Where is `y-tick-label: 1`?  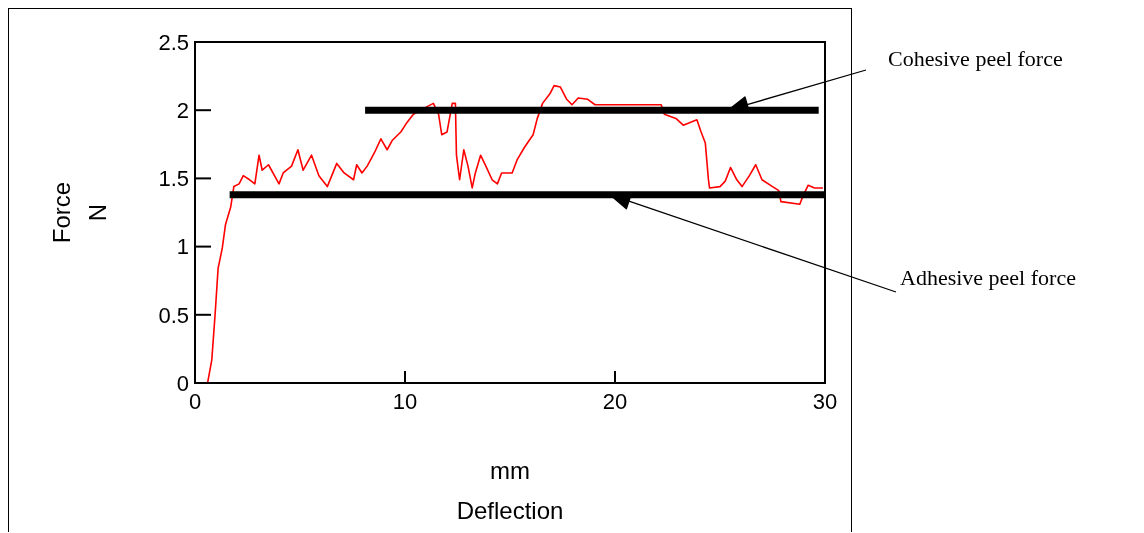
y-tick-label: 1 is located at coordinates (182, 247).